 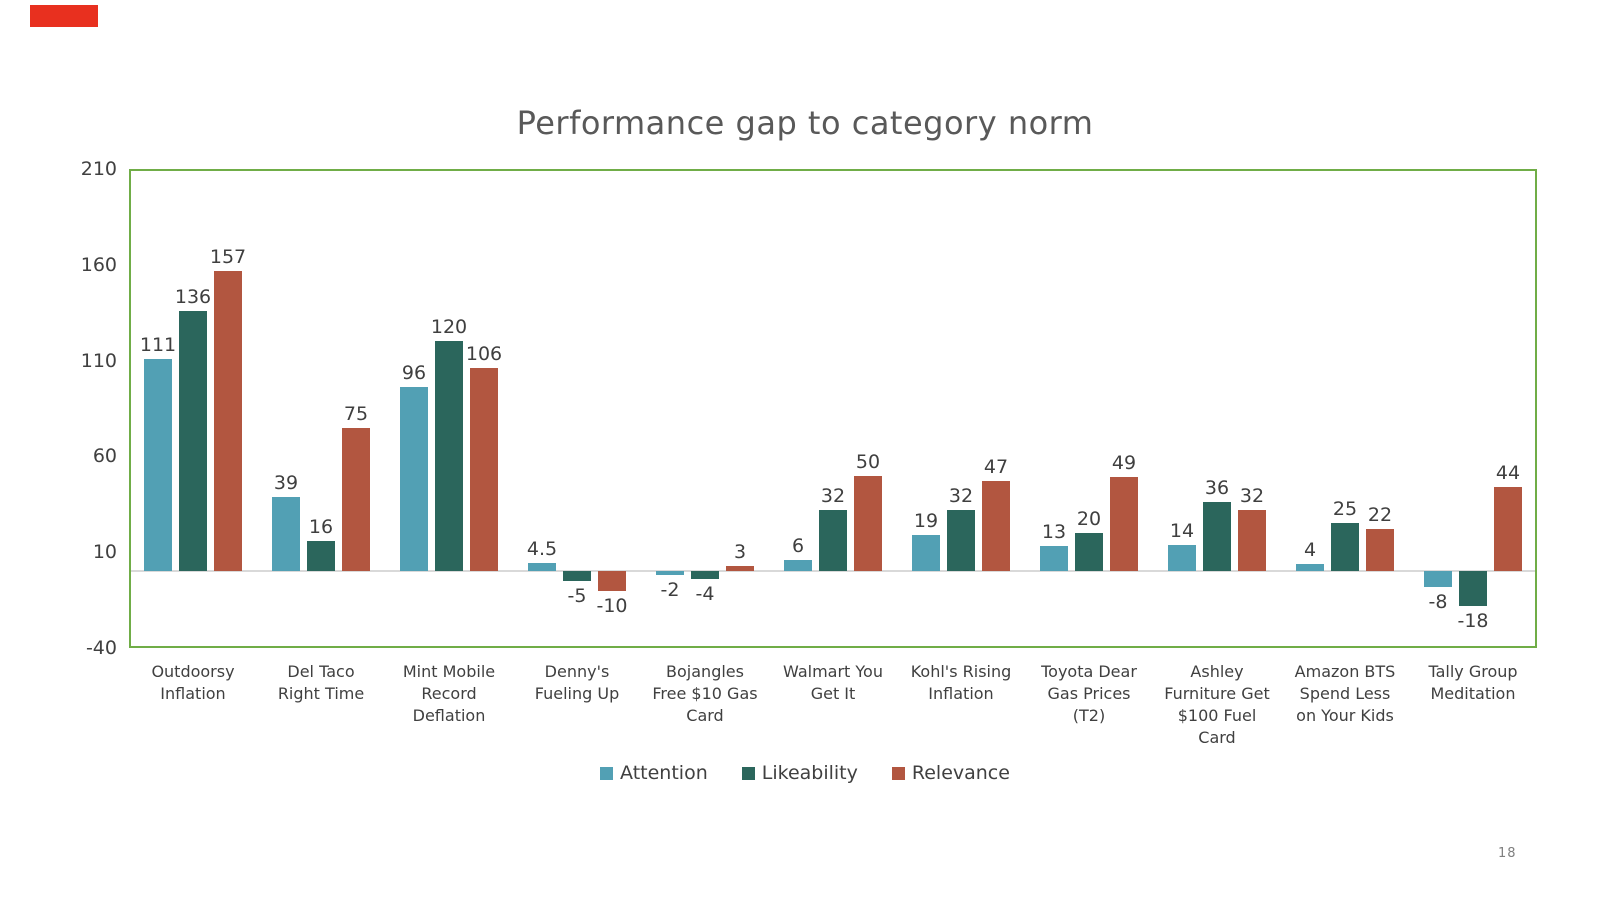 What do you see at coordinates (1054, 532) in the screenshot?
I see `bar-value-label: 13` at bounding box center [1054, 532].